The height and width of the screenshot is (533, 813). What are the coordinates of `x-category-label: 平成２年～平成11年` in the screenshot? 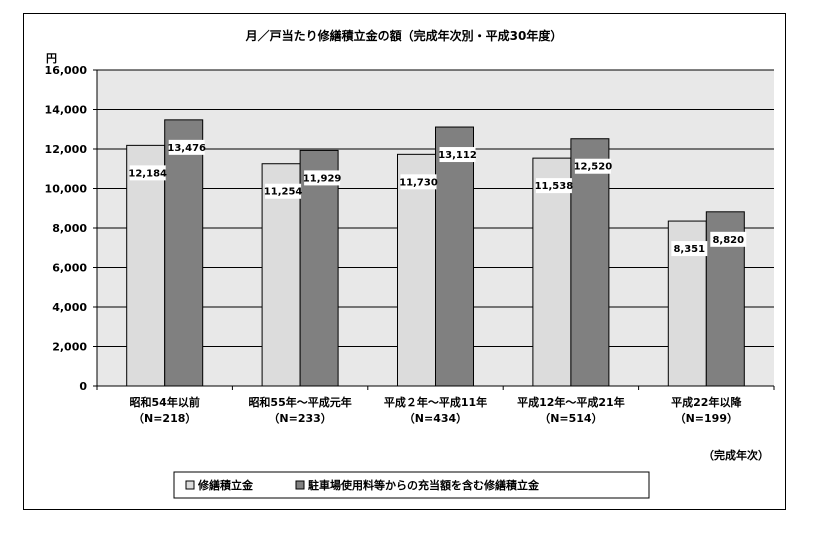 It's located at (435, 402).